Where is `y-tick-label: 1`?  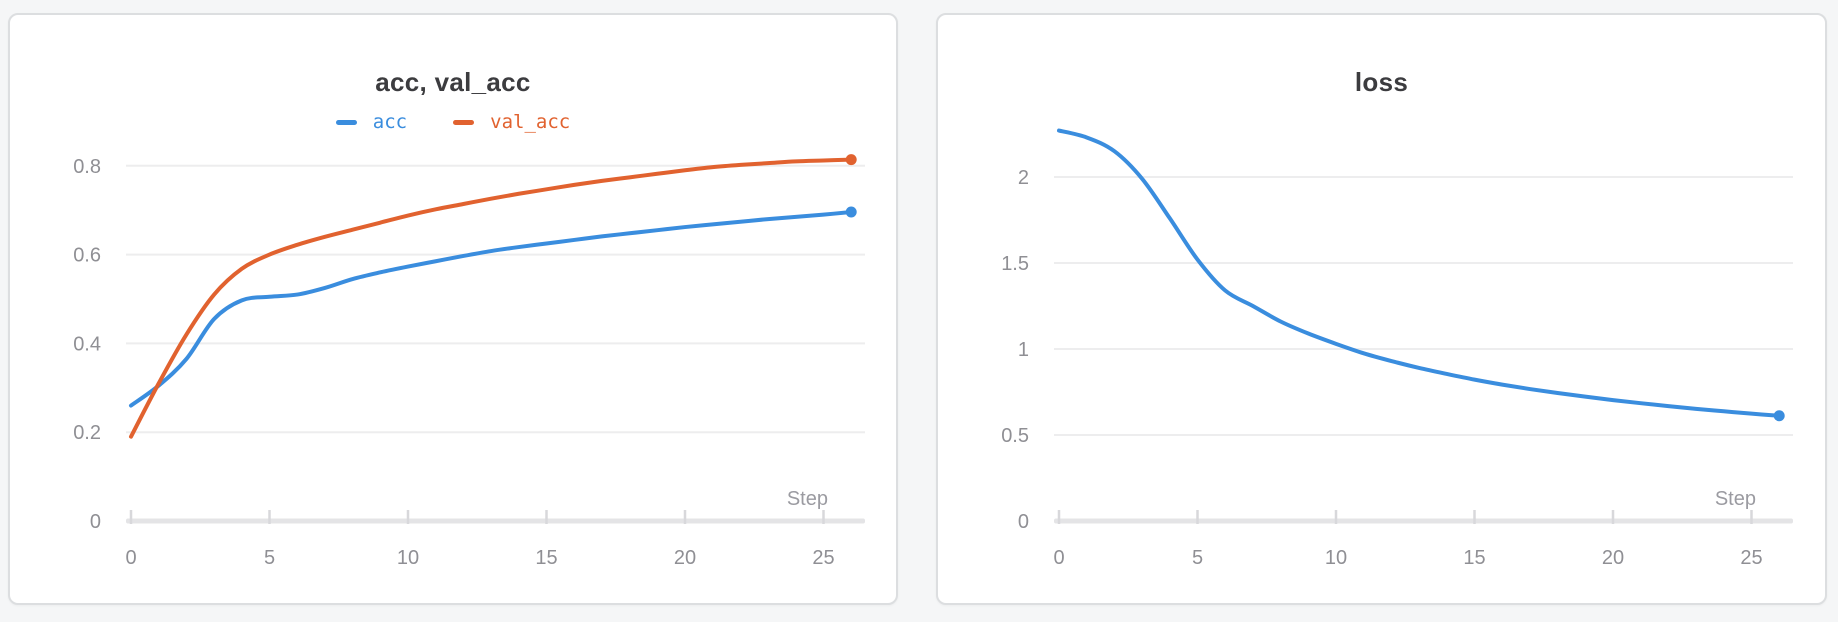 y-tick-label: 1 is located at coordinates (1023, 350).